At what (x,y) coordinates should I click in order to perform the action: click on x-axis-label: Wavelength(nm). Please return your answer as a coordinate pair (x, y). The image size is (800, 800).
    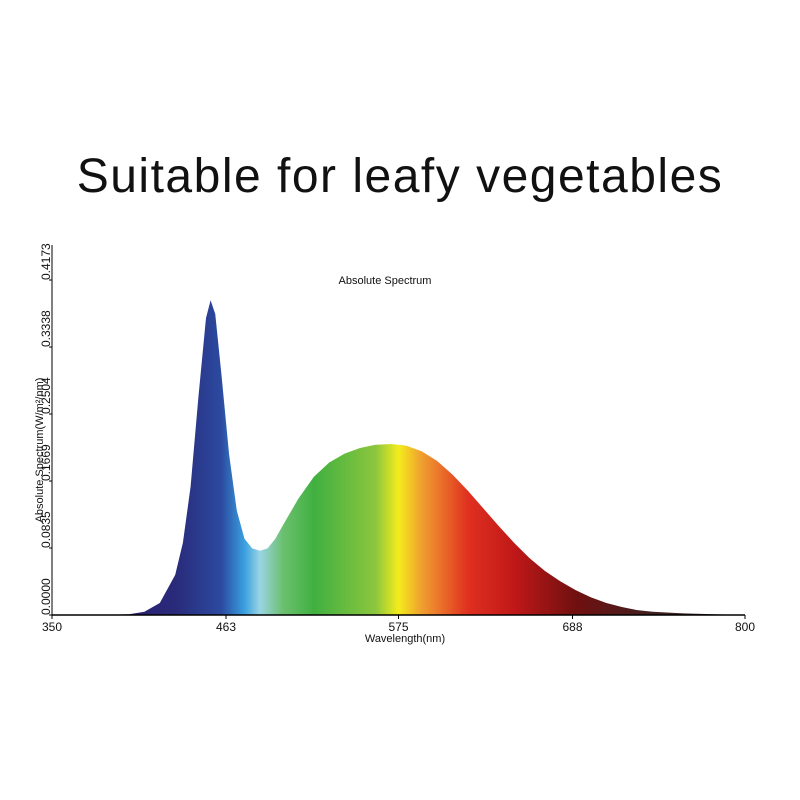
    Looking at the image, I should click on (405, 639).